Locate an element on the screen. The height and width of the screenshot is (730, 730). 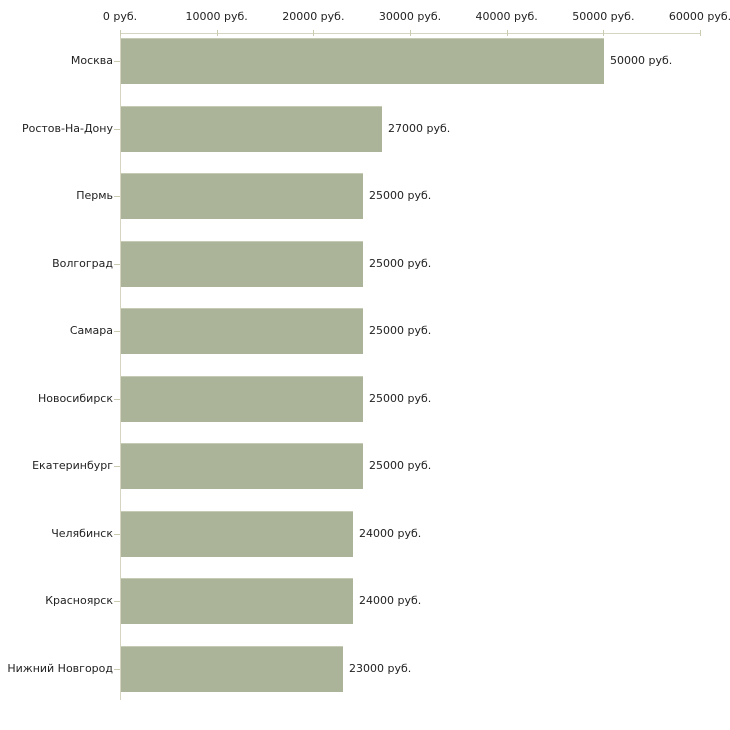
category-label: Волгоград is located at coordinates (82, 263).